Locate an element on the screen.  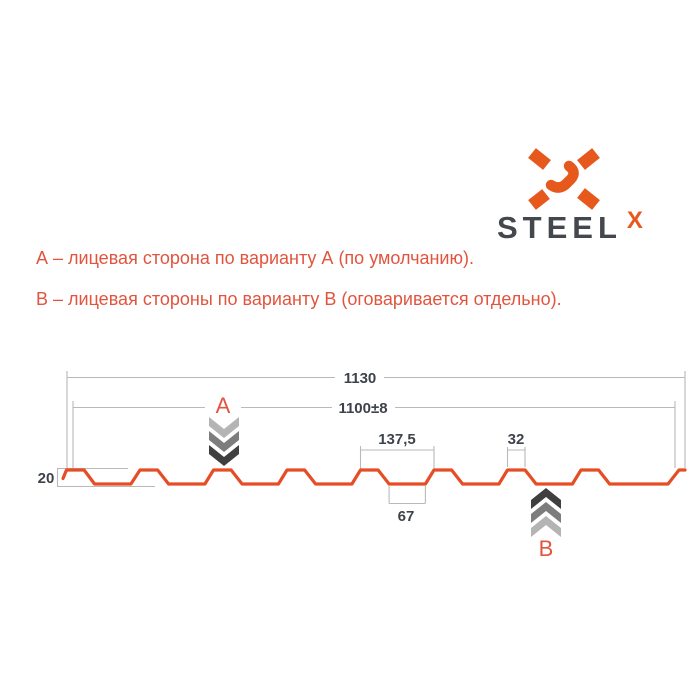
dimension-rib-top-width is located at coordinates (516, 457).